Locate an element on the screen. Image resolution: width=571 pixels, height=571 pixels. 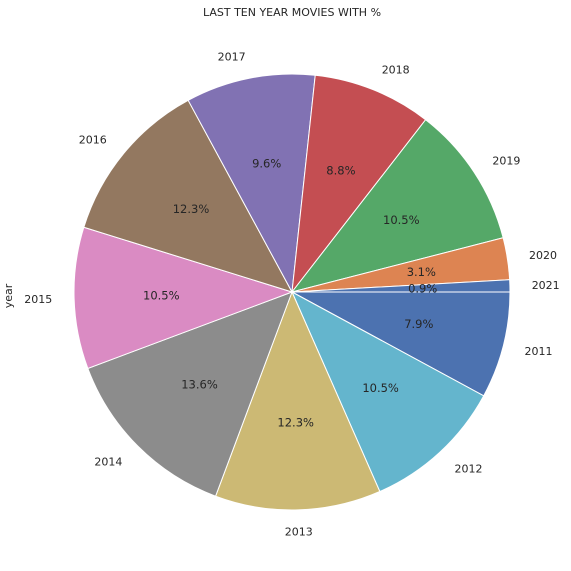
pie-slice-2016 is located at coordinates (188, 196).